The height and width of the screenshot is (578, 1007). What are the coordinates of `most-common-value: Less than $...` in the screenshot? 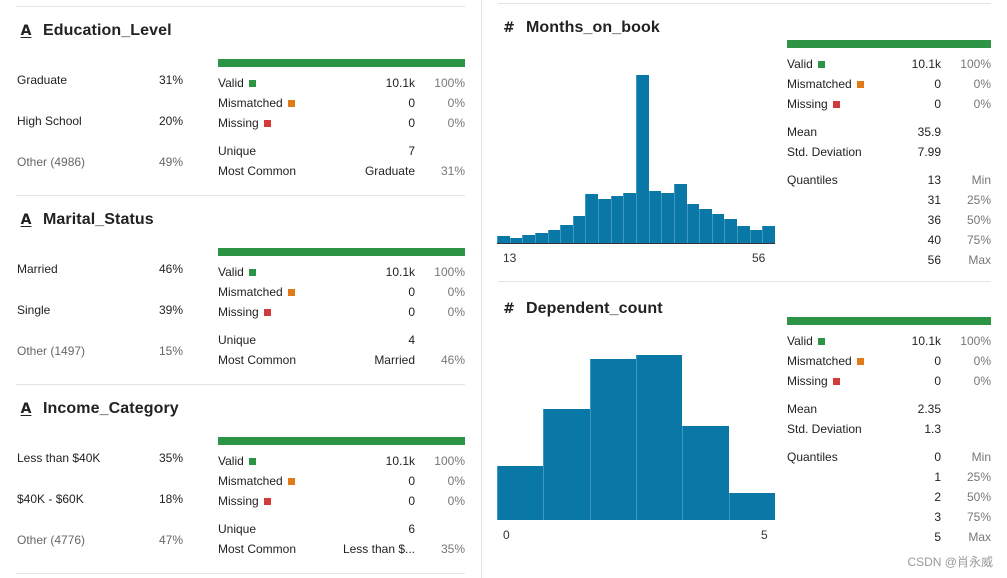 It's located at (378, 549).